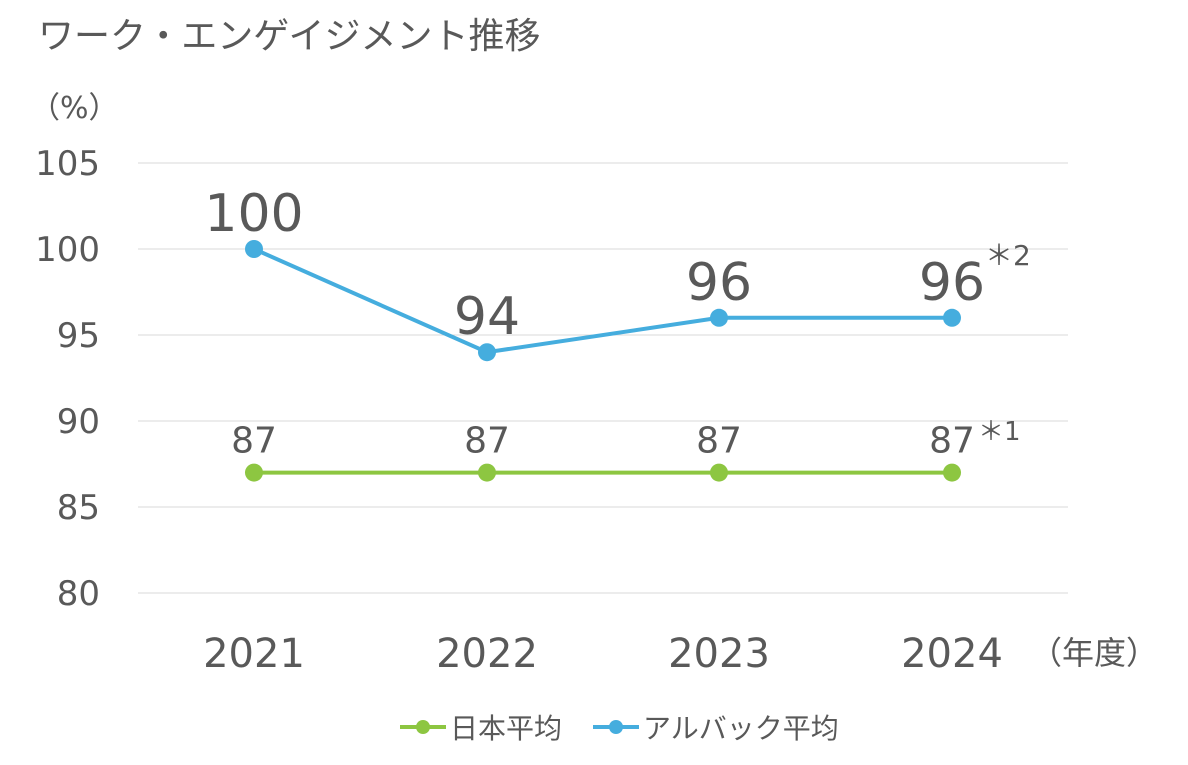 This screenshot has height=765, width=1188. Describe the element at coordinates (289, 36) in the screenshot. I see `chart-title: ワーク・エンゲイジメント推移` at that location.